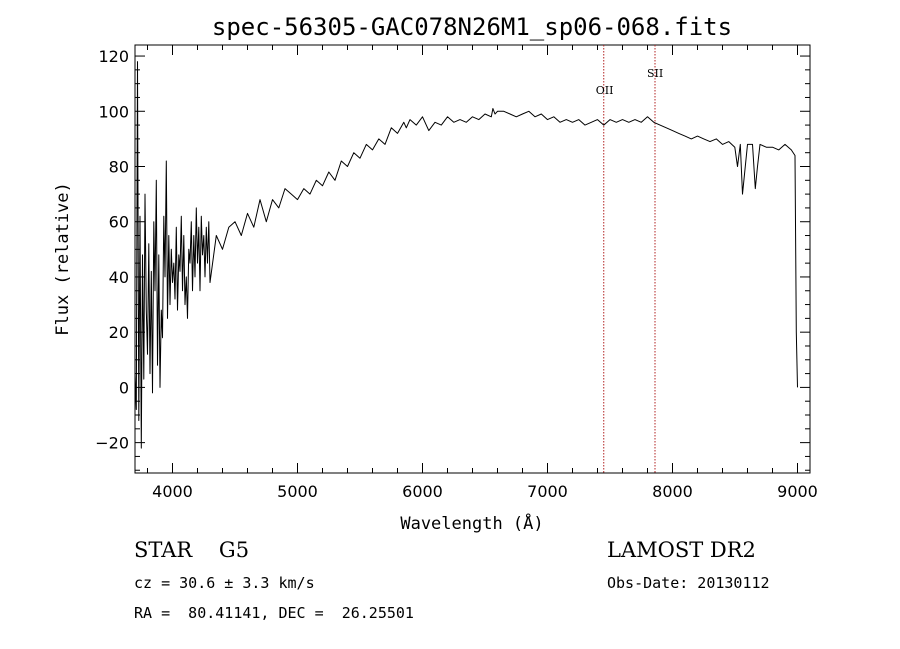 This screenshot has width=900, height=649. What do you see at coordinates (63, 259) in the screenshot?
I see `y-axis-label: Flux (relative)` at bounding box center [63, 259].